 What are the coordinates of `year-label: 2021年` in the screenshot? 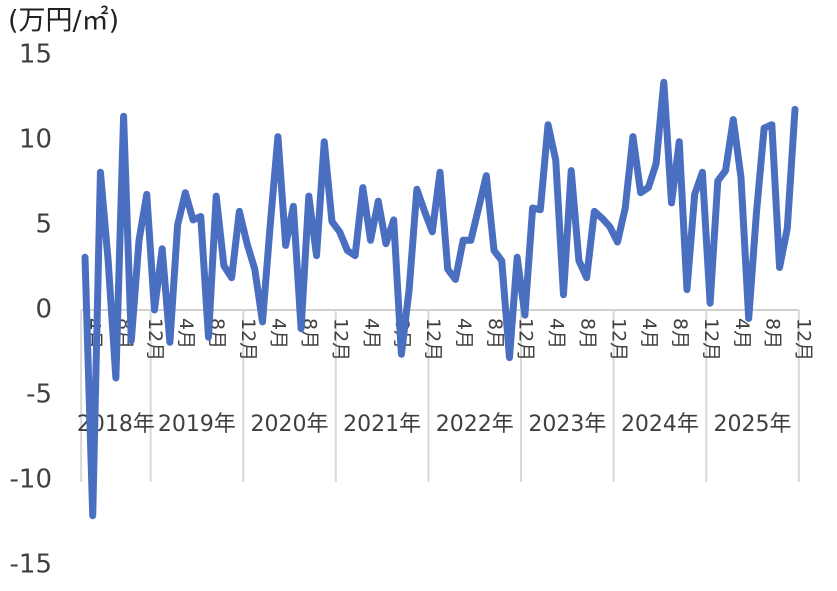 It's located at (382, 424).